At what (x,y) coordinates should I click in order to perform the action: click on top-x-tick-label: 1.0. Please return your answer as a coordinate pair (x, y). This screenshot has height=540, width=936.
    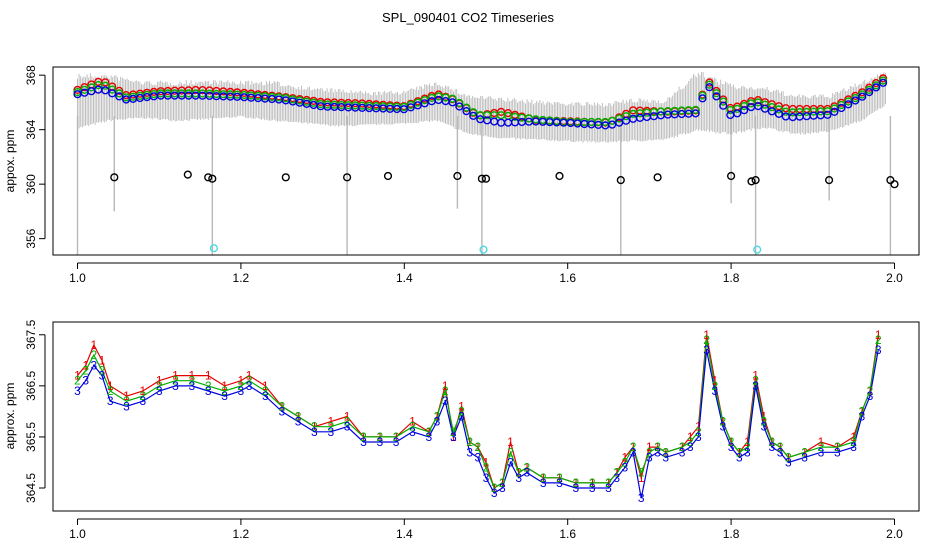
    Looking at the image, I should click on (77, 278).